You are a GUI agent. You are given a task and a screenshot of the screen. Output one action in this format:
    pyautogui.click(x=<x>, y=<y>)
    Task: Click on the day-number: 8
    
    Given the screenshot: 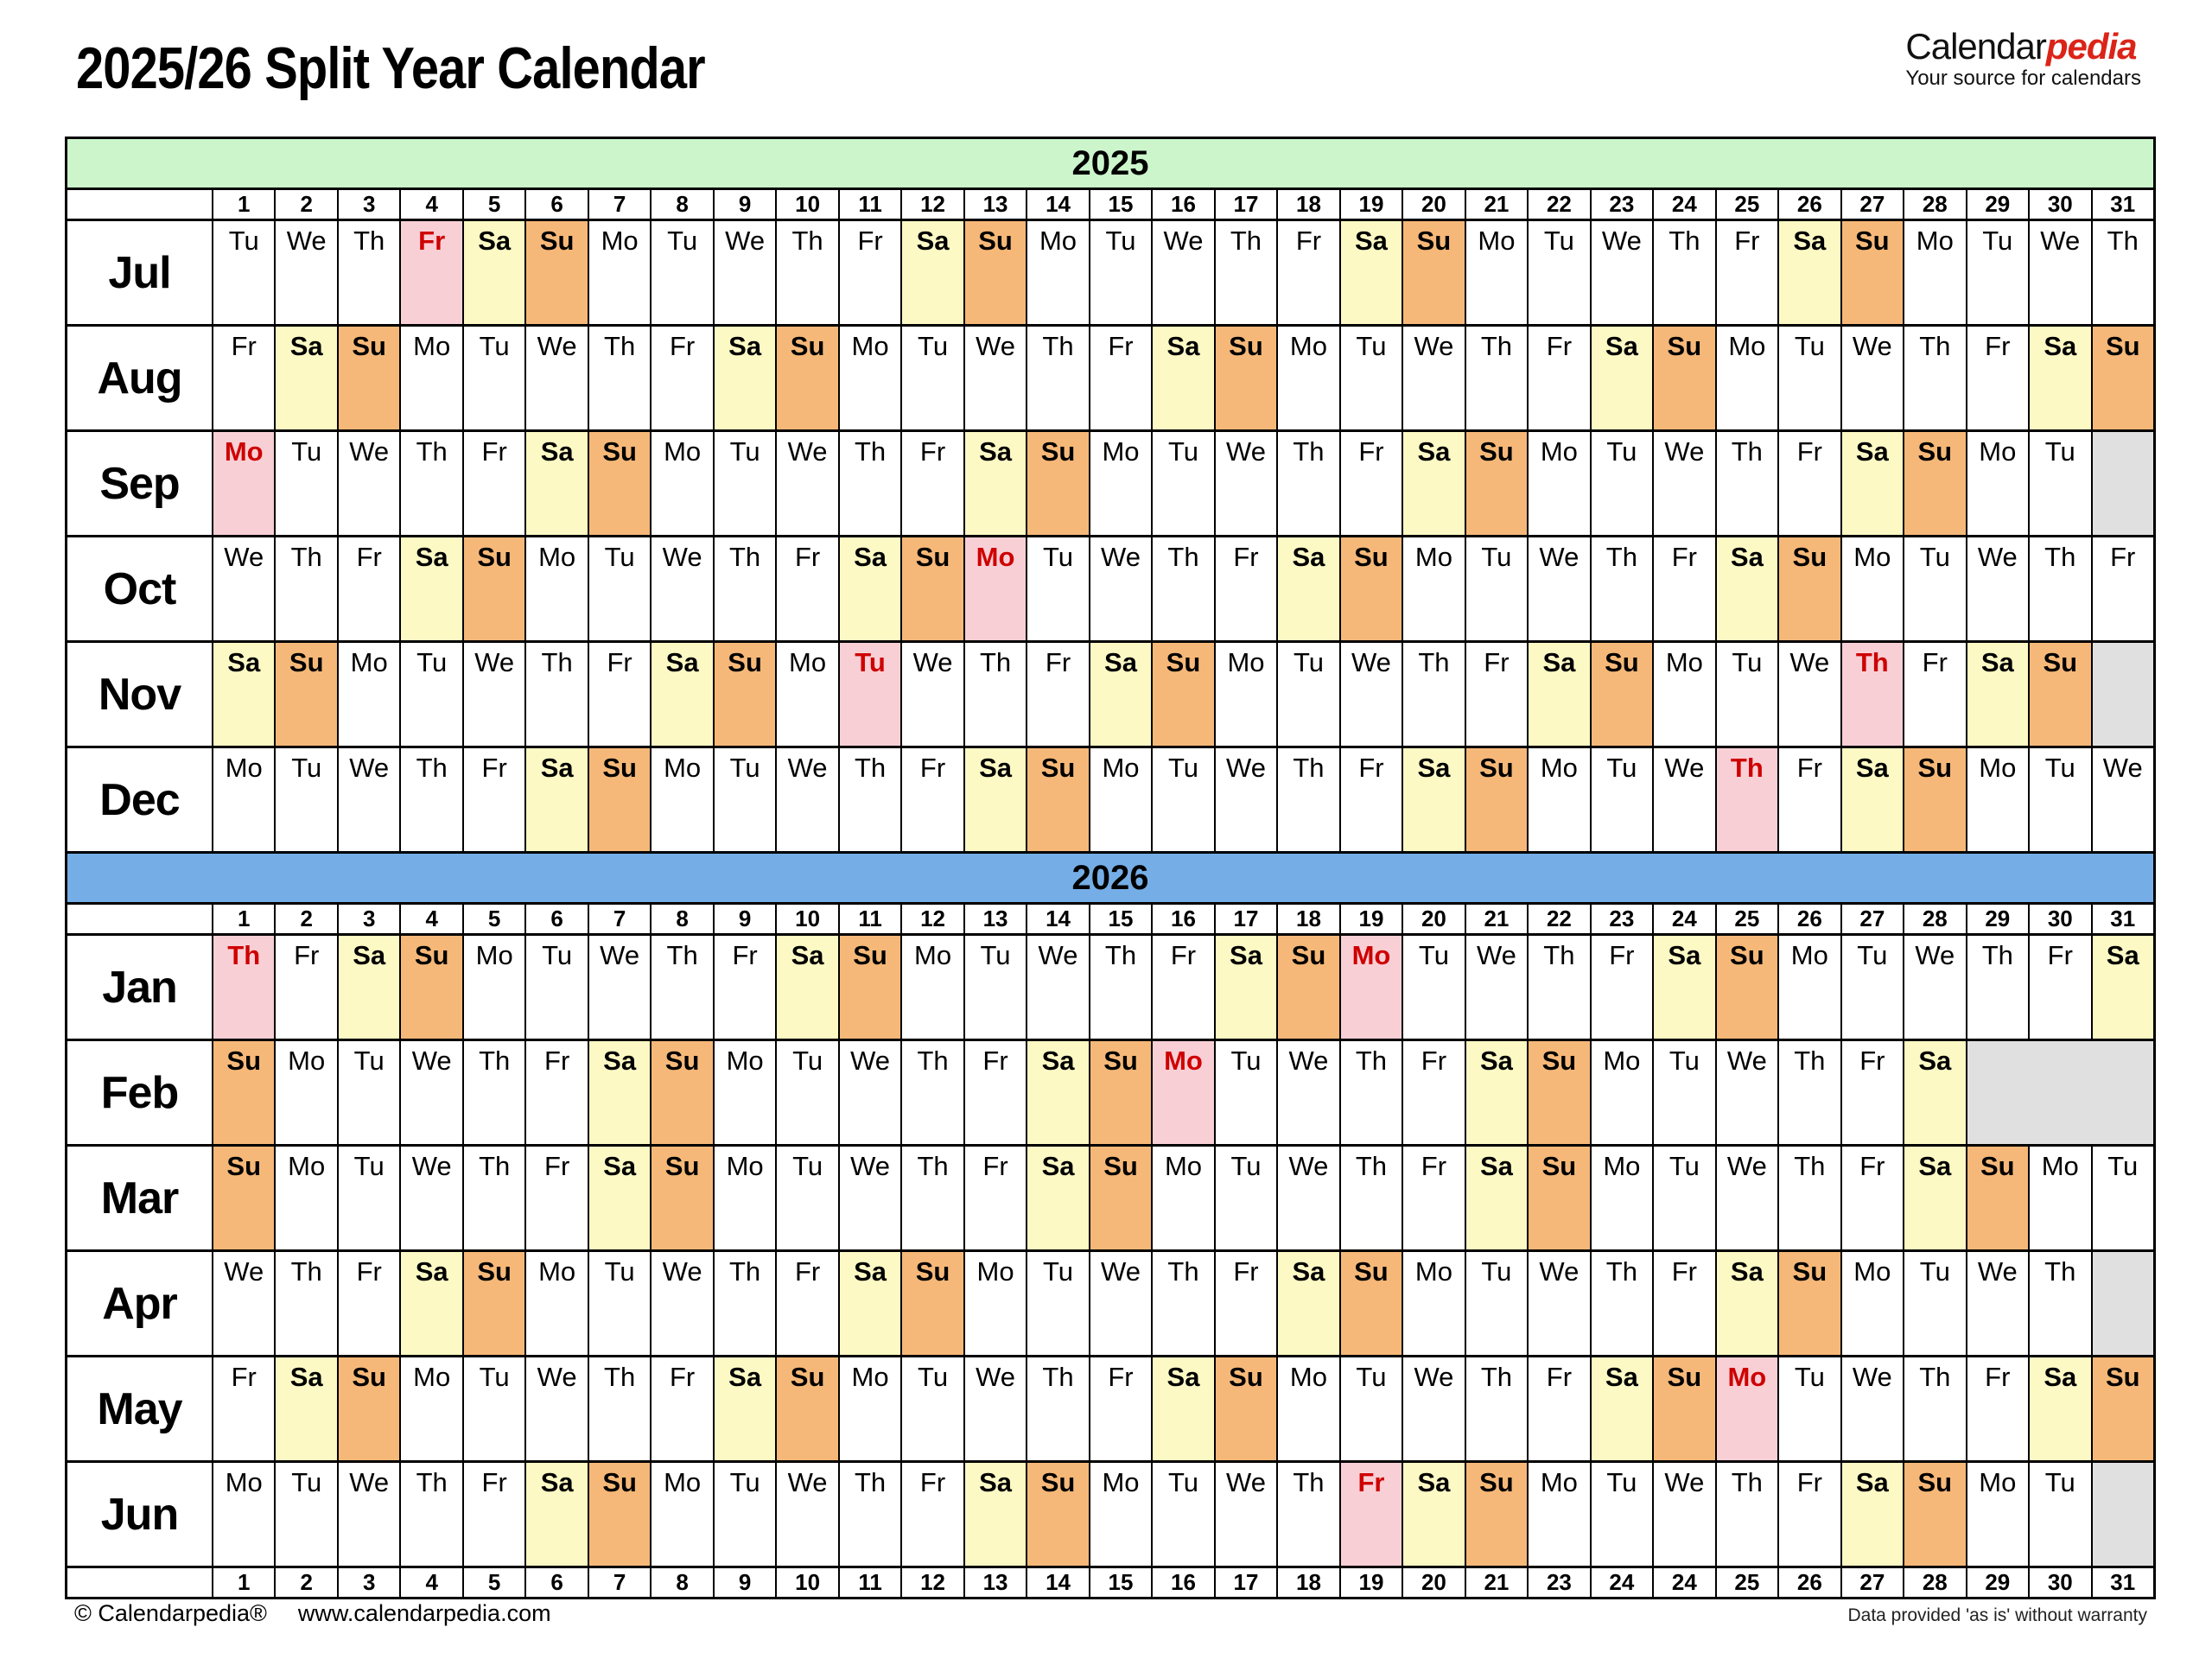 What is the action you would take?
    pyautogui.click(x=681, y=205)
    